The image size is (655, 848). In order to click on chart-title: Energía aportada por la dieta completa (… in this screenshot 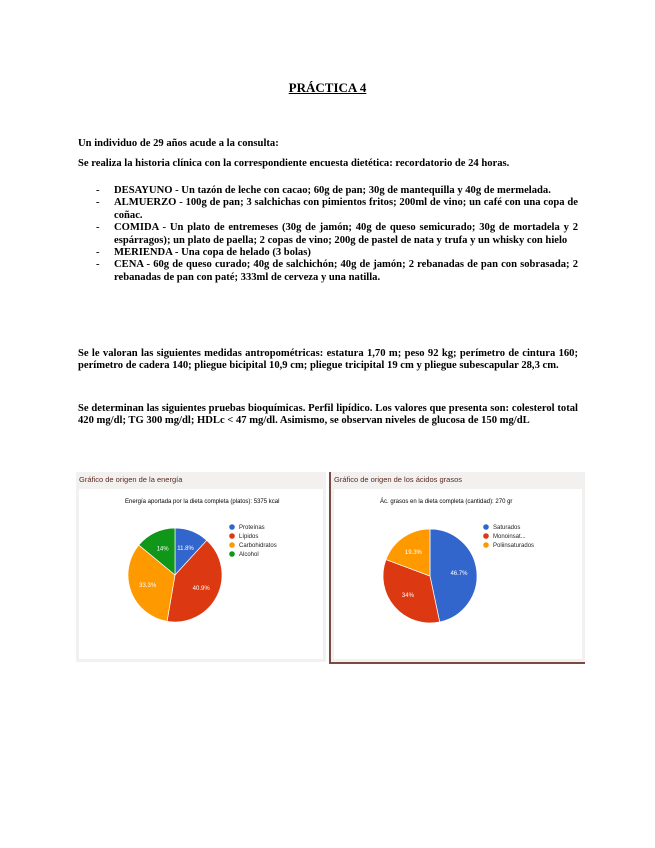, I will do `click(202, 502)`.